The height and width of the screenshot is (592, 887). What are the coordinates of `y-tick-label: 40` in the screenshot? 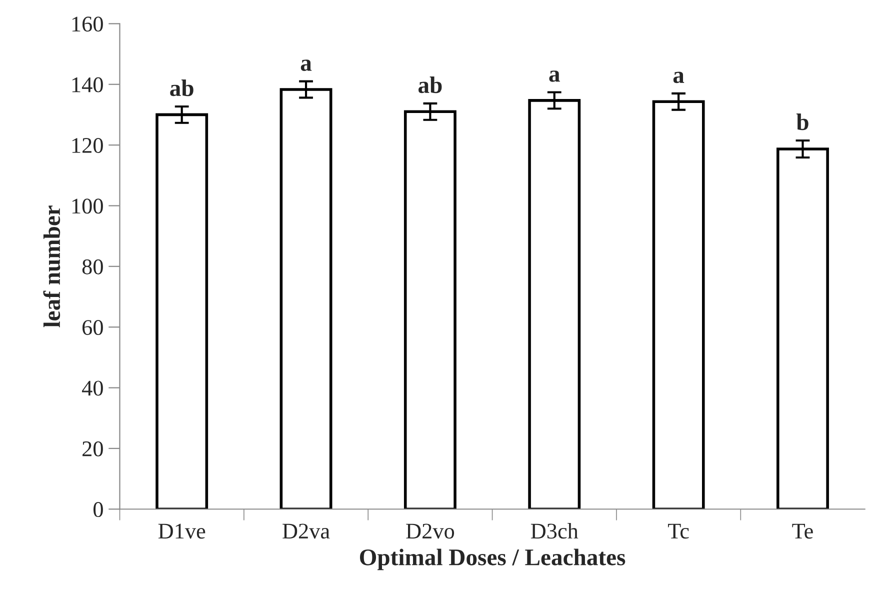 It's located at (92, 388).